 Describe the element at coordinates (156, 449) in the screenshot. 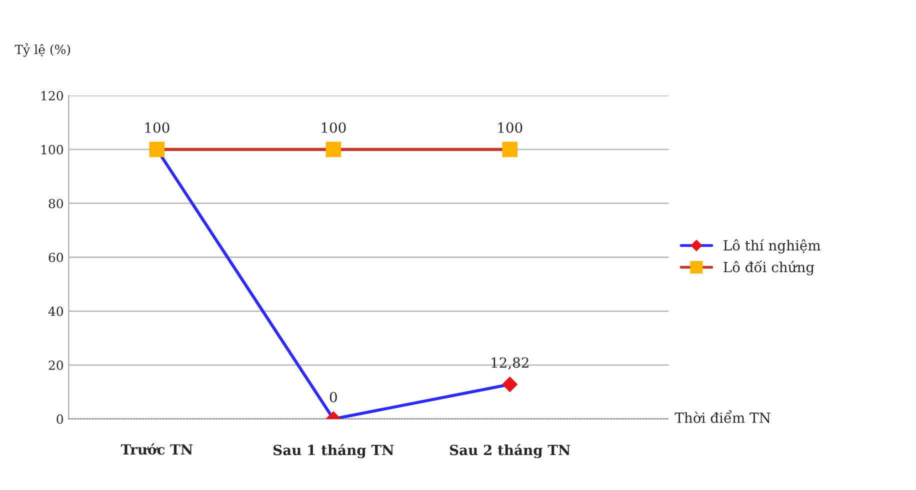

I see `x-tick-label: Trước TN` at that location.